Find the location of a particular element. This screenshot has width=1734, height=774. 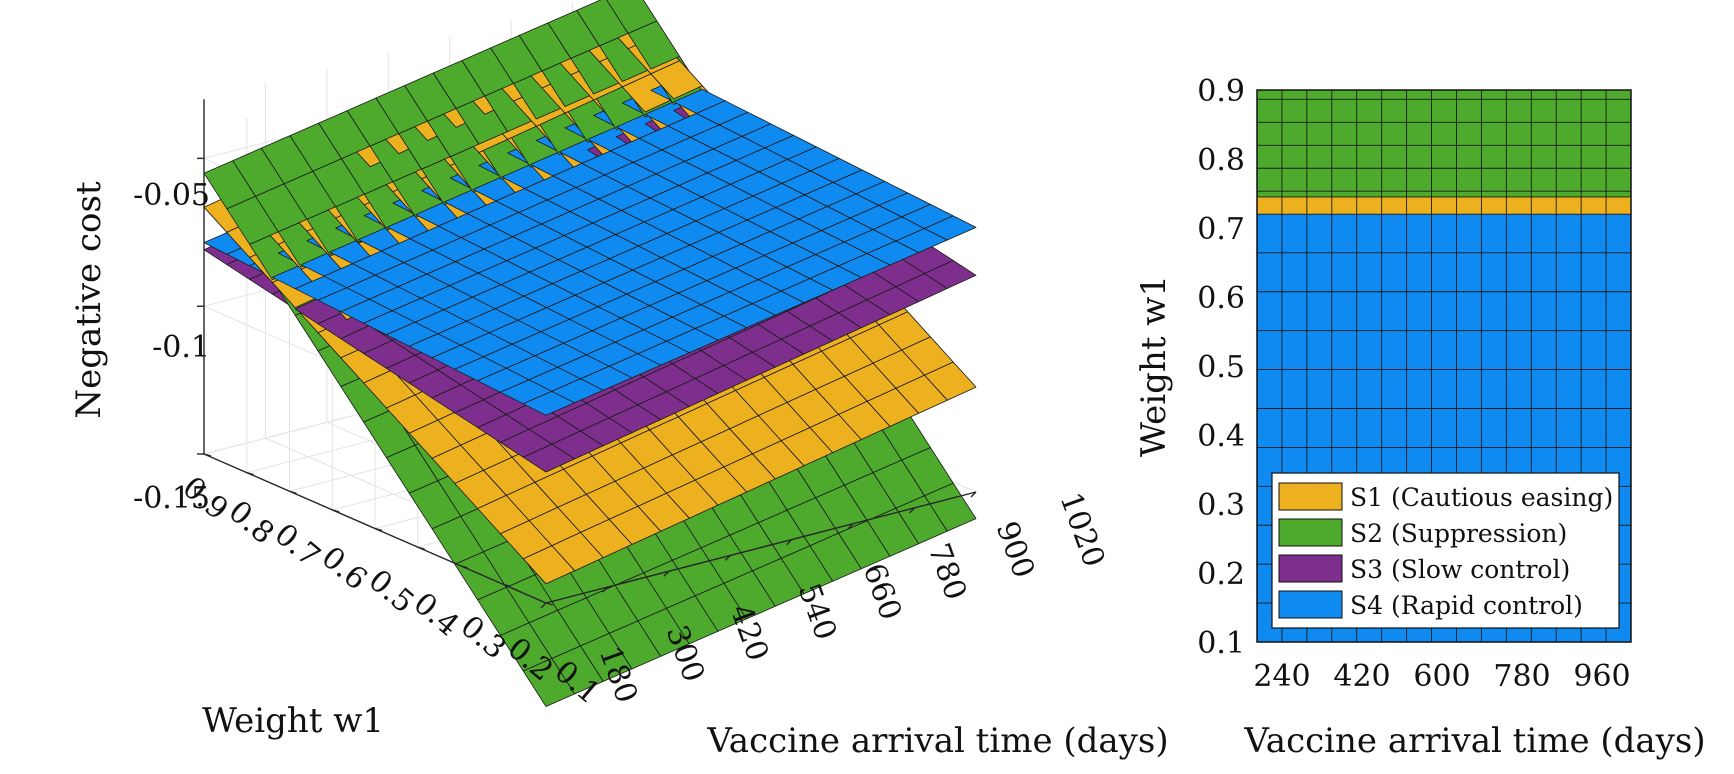

map-x-axis-label: Vaccine arrival time (days) is located at coordinates (1474, 741).